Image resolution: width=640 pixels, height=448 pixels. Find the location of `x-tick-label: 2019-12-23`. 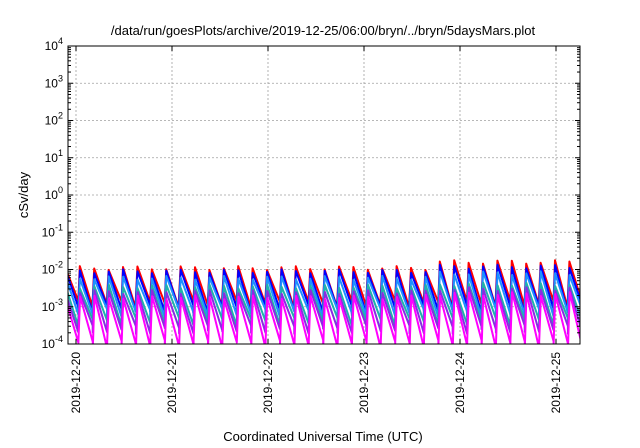

x-tick-label: 2019-12-23 is located at coordinates (364, 383).